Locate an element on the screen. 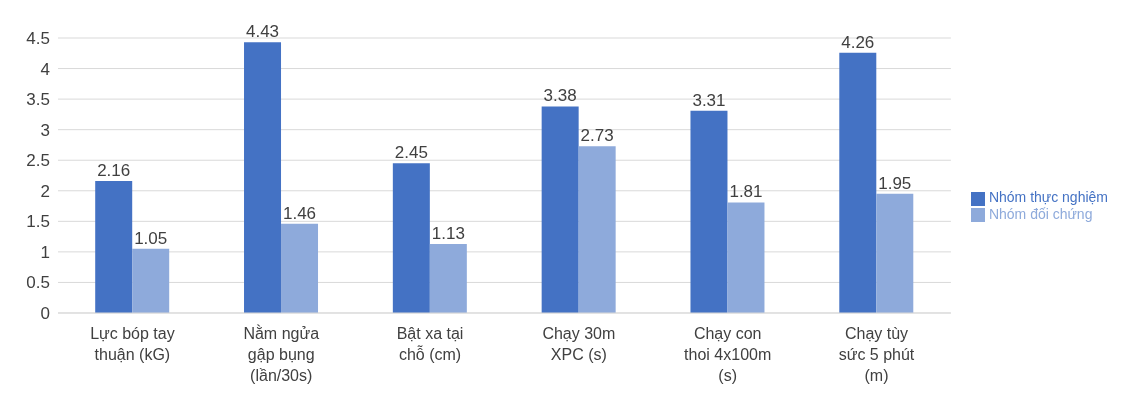 The width and height of the screenshot is (1142, 413). data-label: 3.38 is located at coordinates (560, 96).